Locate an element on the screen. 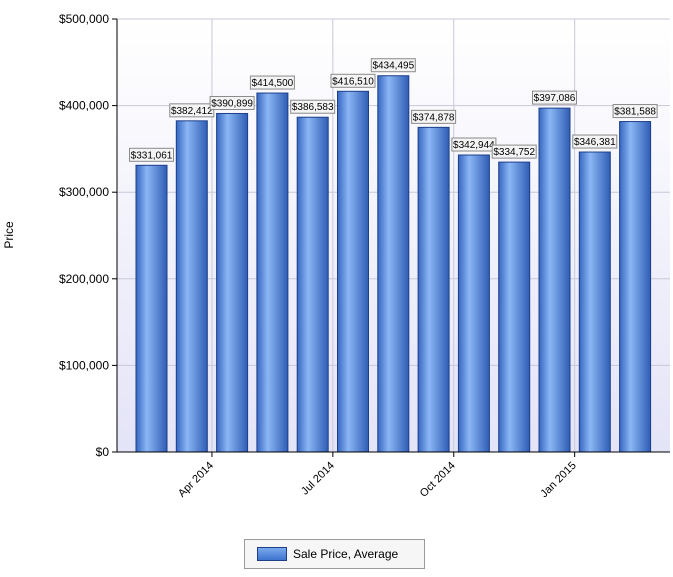  legend: Sale Price, Average is located at coordinates (334, 554).